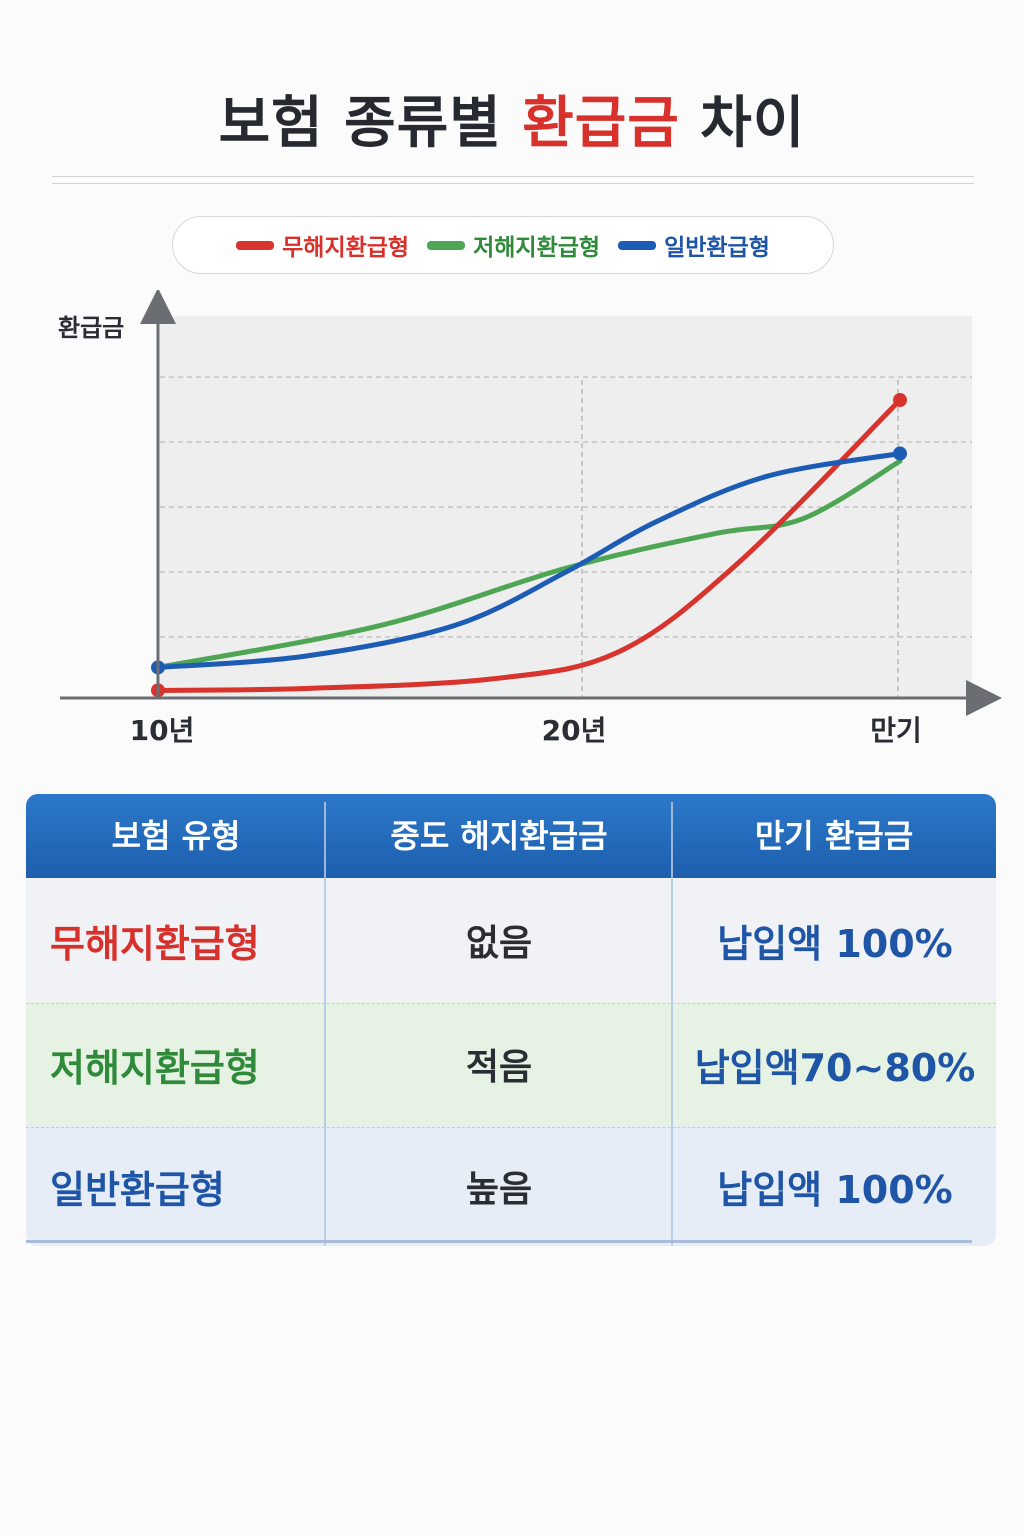 The width and height of the screenshot is (1024, 1536). I want to click on table-bottom-rule, so click(499, 1241).